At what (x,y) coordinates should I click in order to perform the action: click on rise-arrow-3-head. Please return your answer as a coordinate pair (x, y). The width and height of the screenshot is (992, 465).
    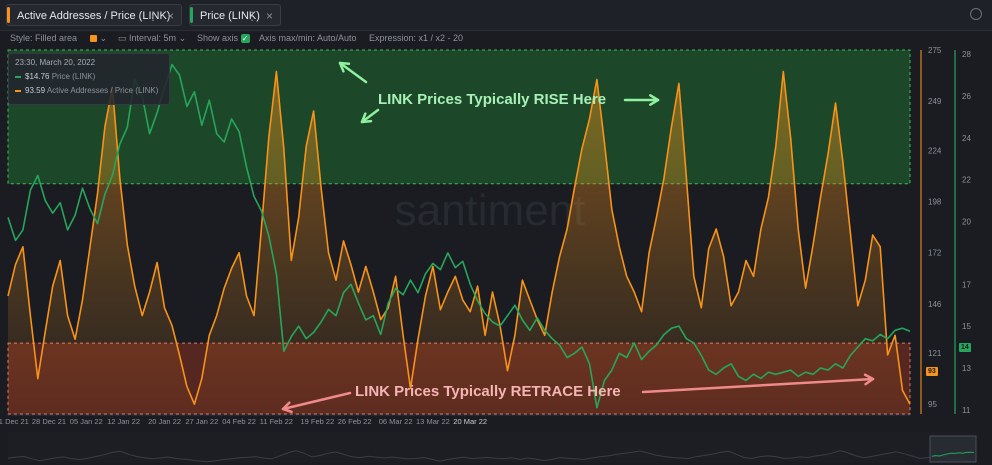
    Looking at the image, I should click on (654, 100).